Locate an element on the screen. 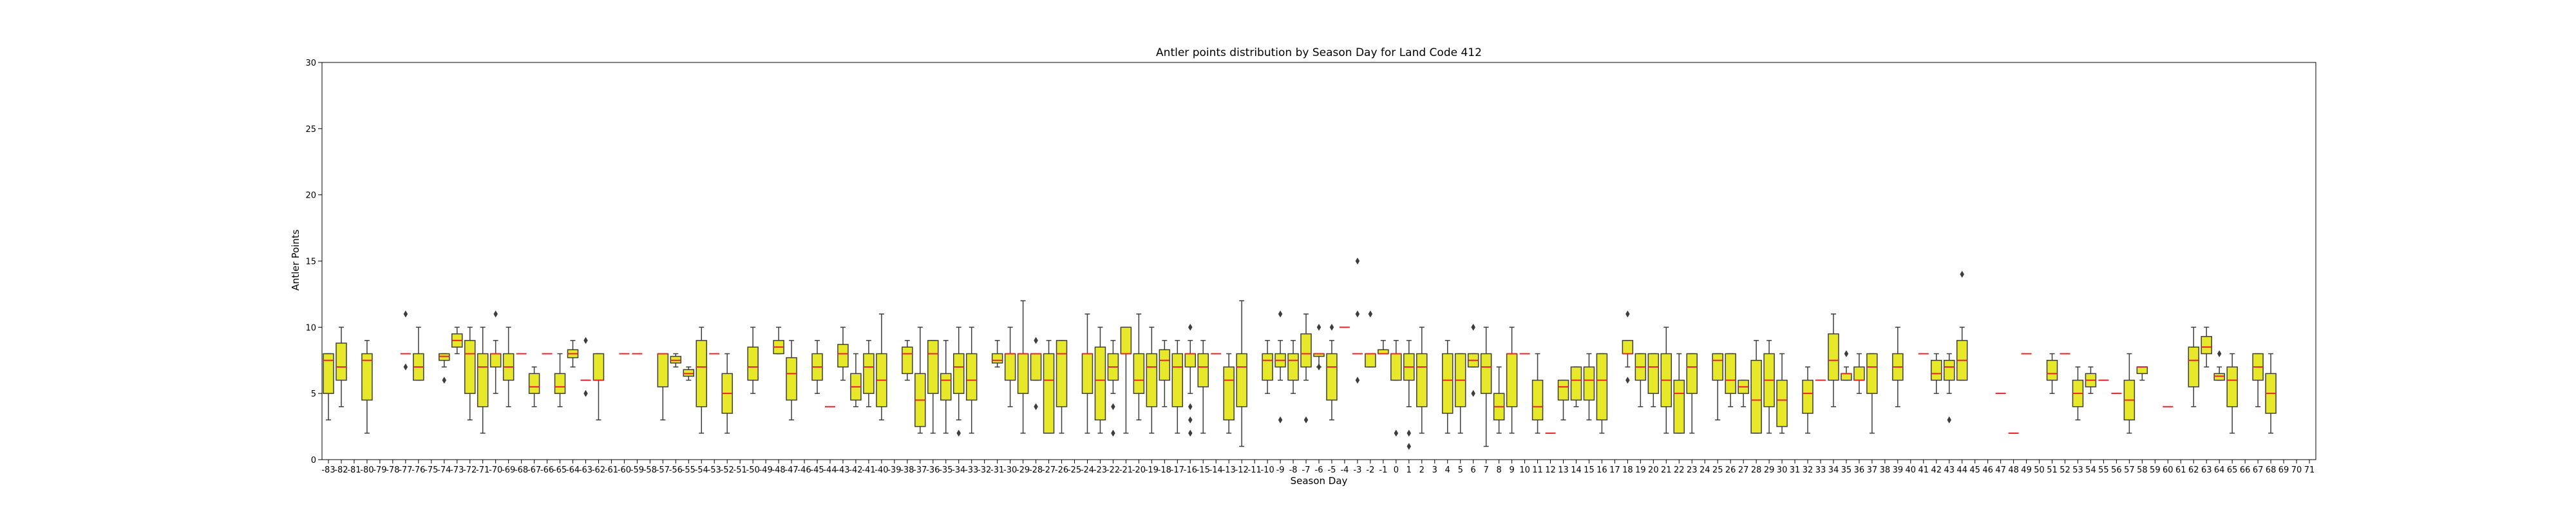  x-tick-label: 35 is located at coordinates (1847, 470).